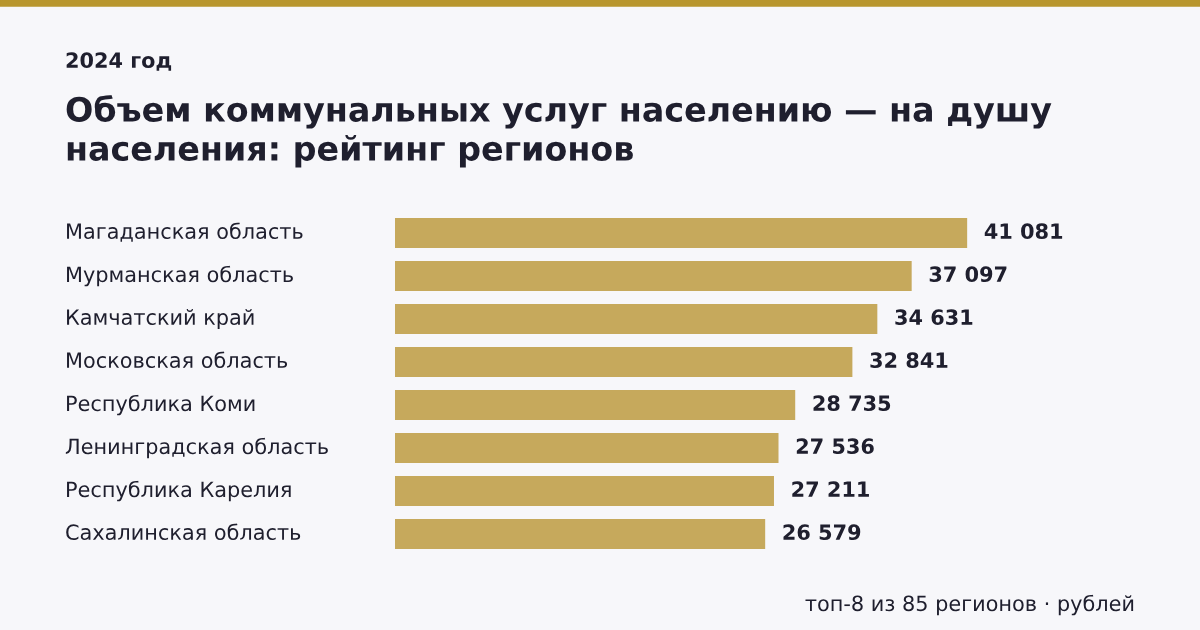  I want to click on text: 2024 год, so click(119, 61).